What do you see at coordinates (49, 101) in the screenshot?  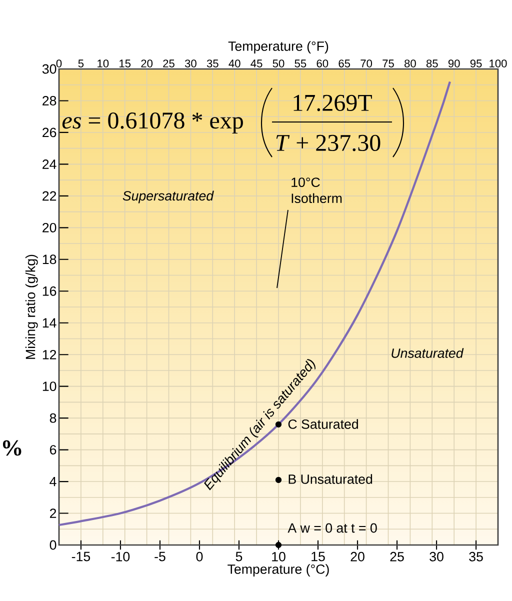 I see `y-tick-label: 28` at bounding box center [49, 101].